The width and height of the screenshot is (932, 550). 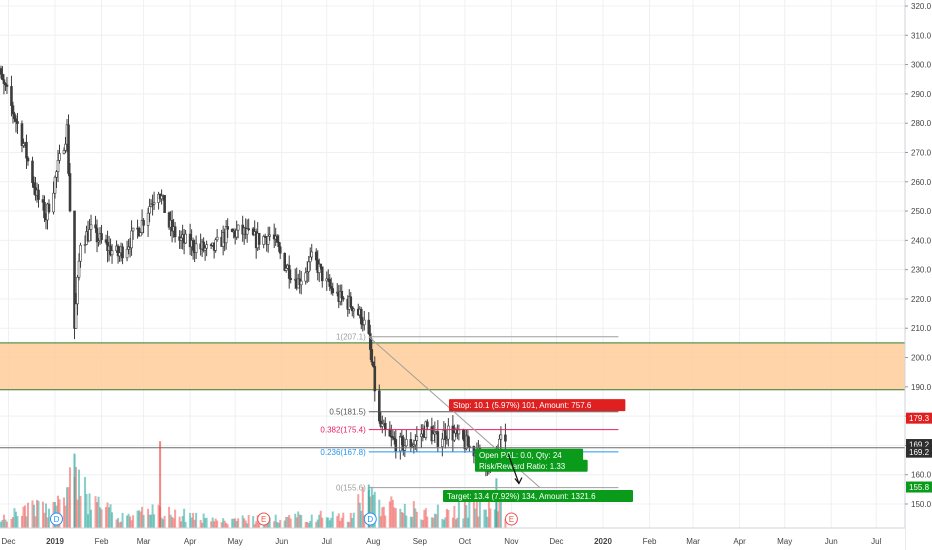 I want to click on fib-level-label: 1(207.1), so click(x=351, y=337).